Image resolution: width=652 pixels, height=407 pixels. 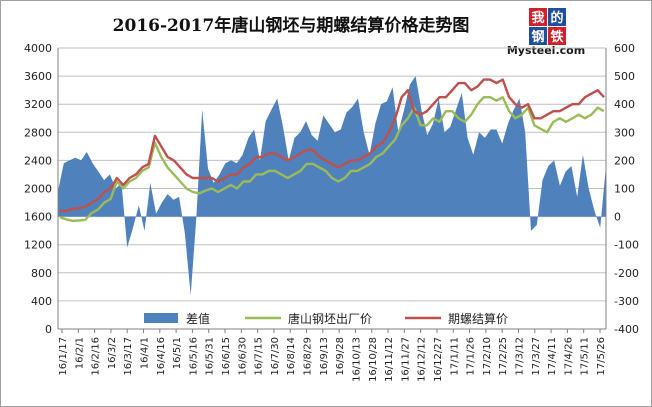 I want to click on legend-swatch-difference, so click(x=161, y=318).